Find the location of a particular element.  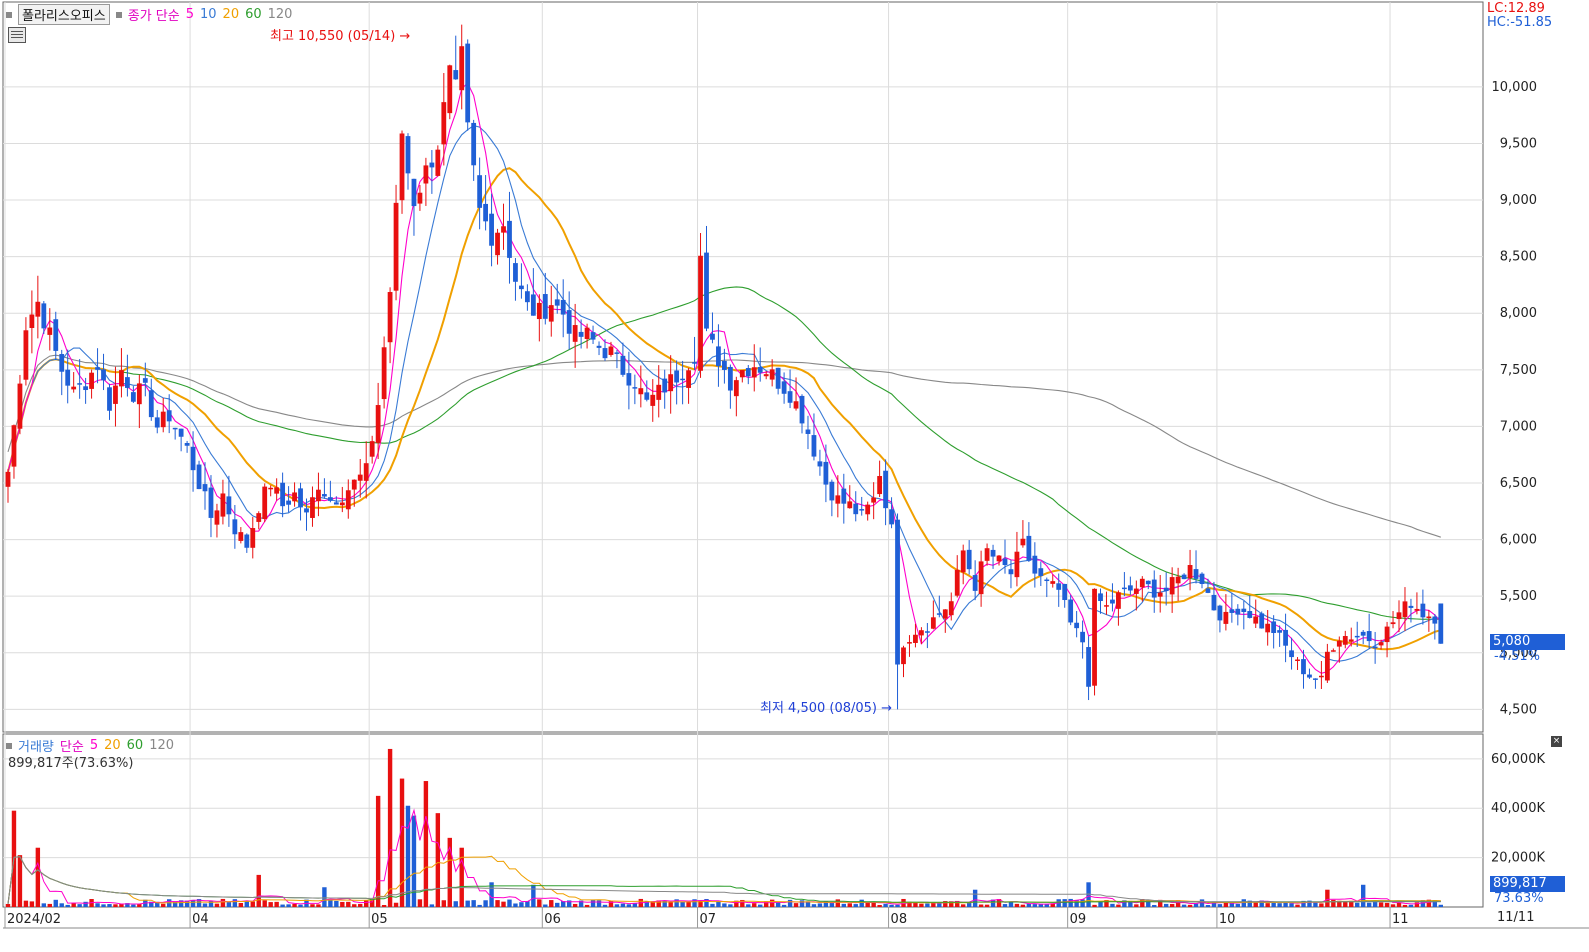

grid-menu-icon is located at coordinates (17, 35).